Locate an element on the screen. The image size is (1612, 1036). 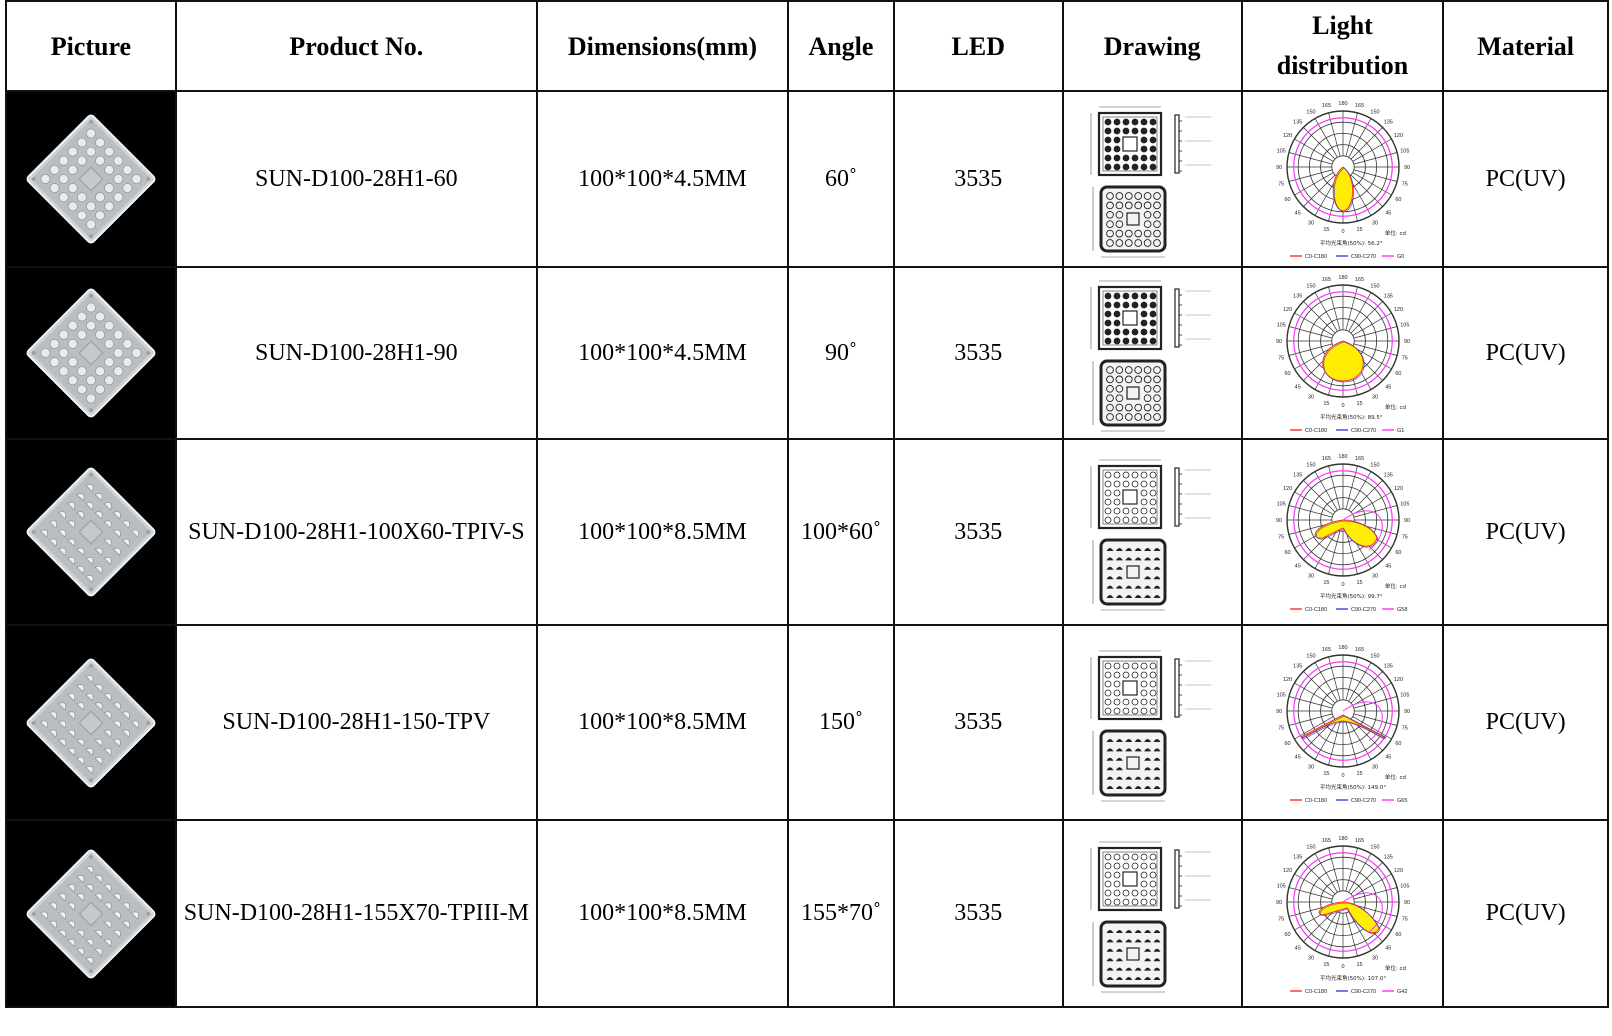
polar-caption: 平均光束角(50%): 107.0° is located at coordinates (1353, 978).